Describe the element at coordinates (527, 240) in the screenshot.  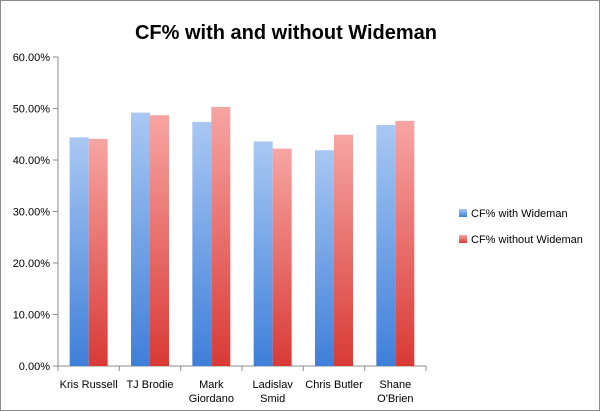
I see `legend-label: CF% without Wideman` at that location.